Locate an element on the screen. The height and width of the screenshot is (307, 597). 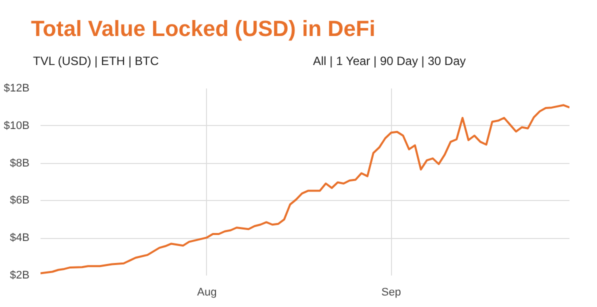
x-tick-label: Aug is located at coordinates (207, 292).